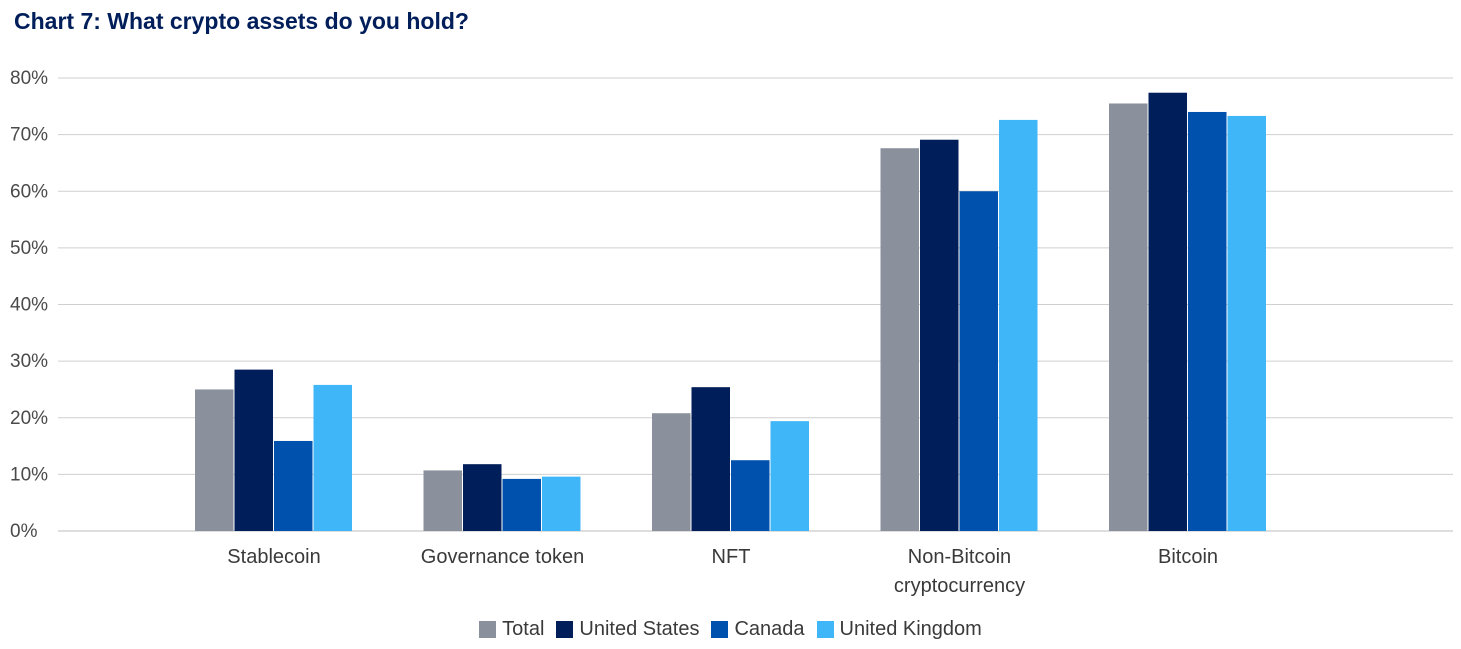 The width and height of the screenshot is (1461, 649). Describe the element at coordinates (939, 335) in the screenshot. I see `bar-united-states-non-bitcoin-cryptocurrency` at that location.